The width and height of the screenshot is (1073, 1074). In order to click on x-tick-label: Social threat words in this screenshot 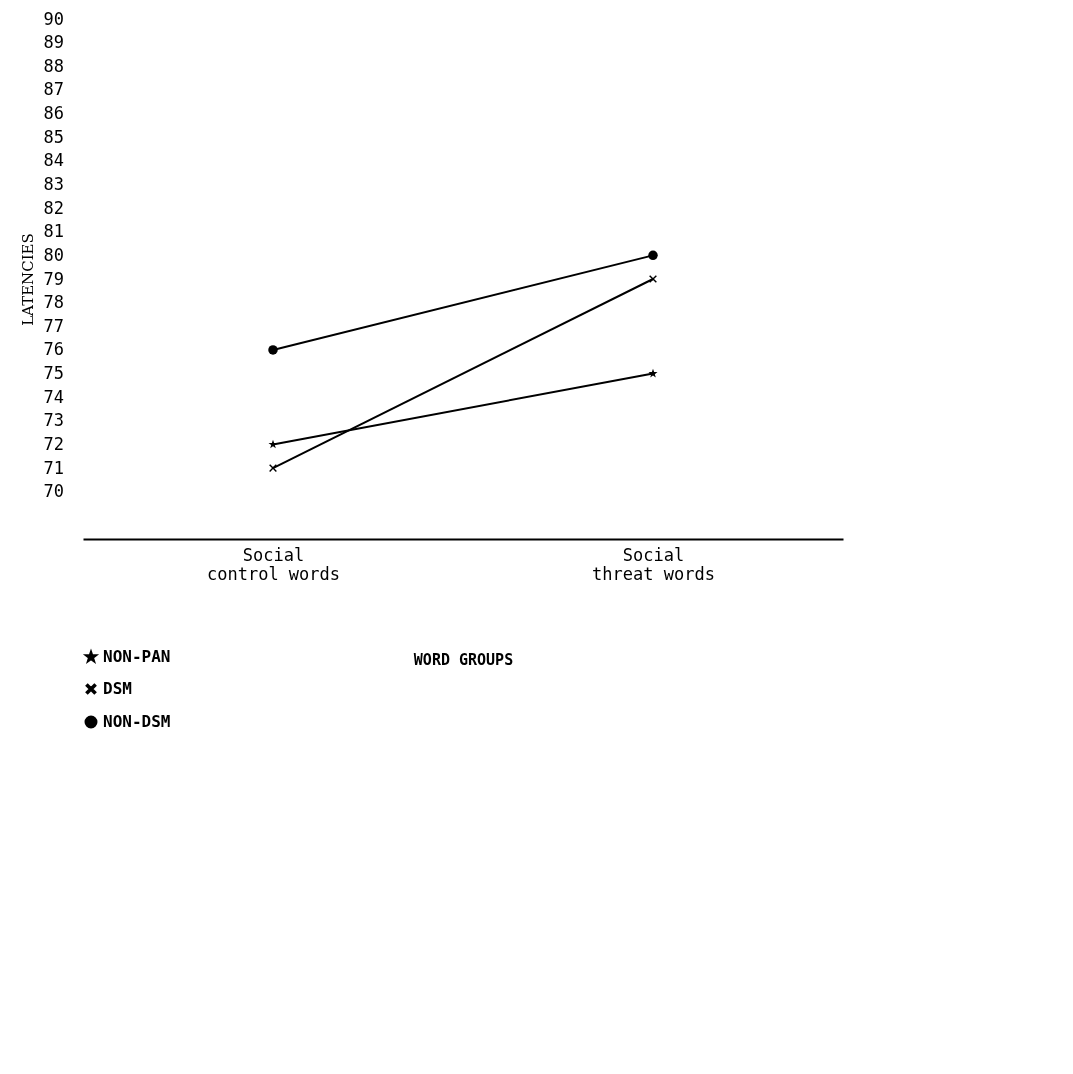, I will do `click(653, 564)`.